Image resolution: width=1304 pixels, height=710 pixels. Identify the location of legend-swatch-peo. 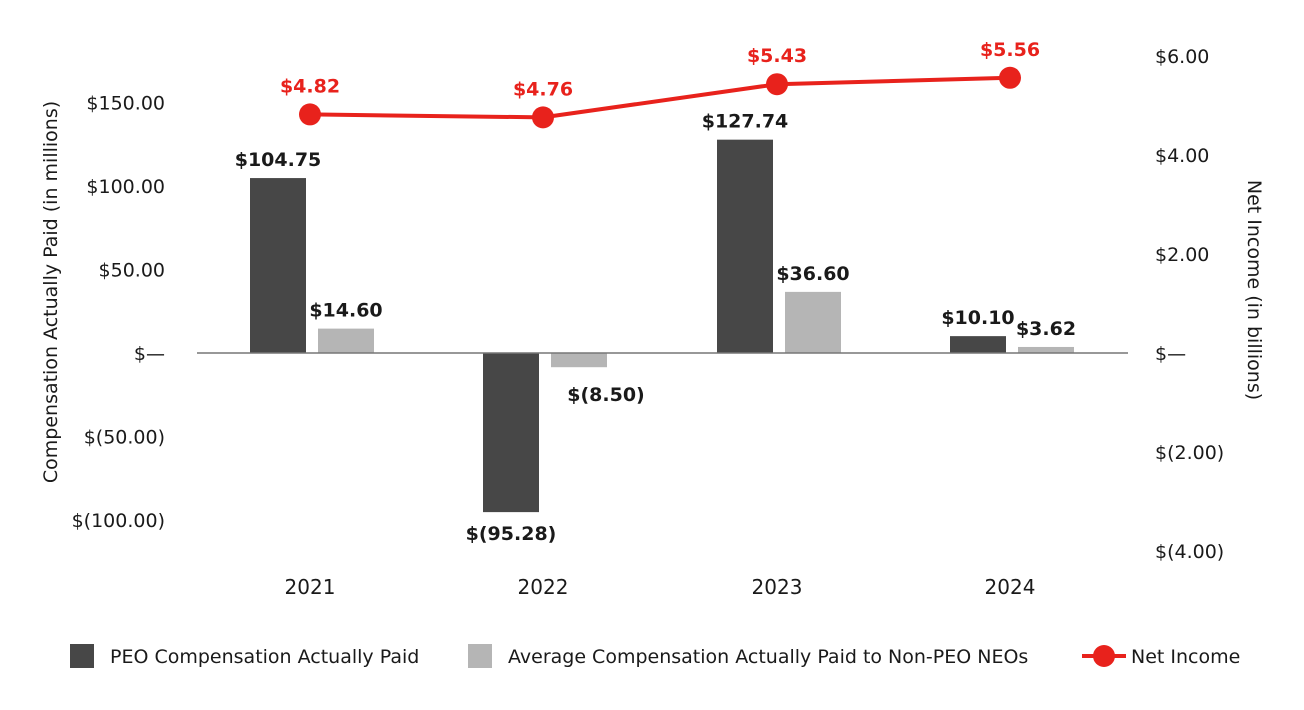
(82, 656).